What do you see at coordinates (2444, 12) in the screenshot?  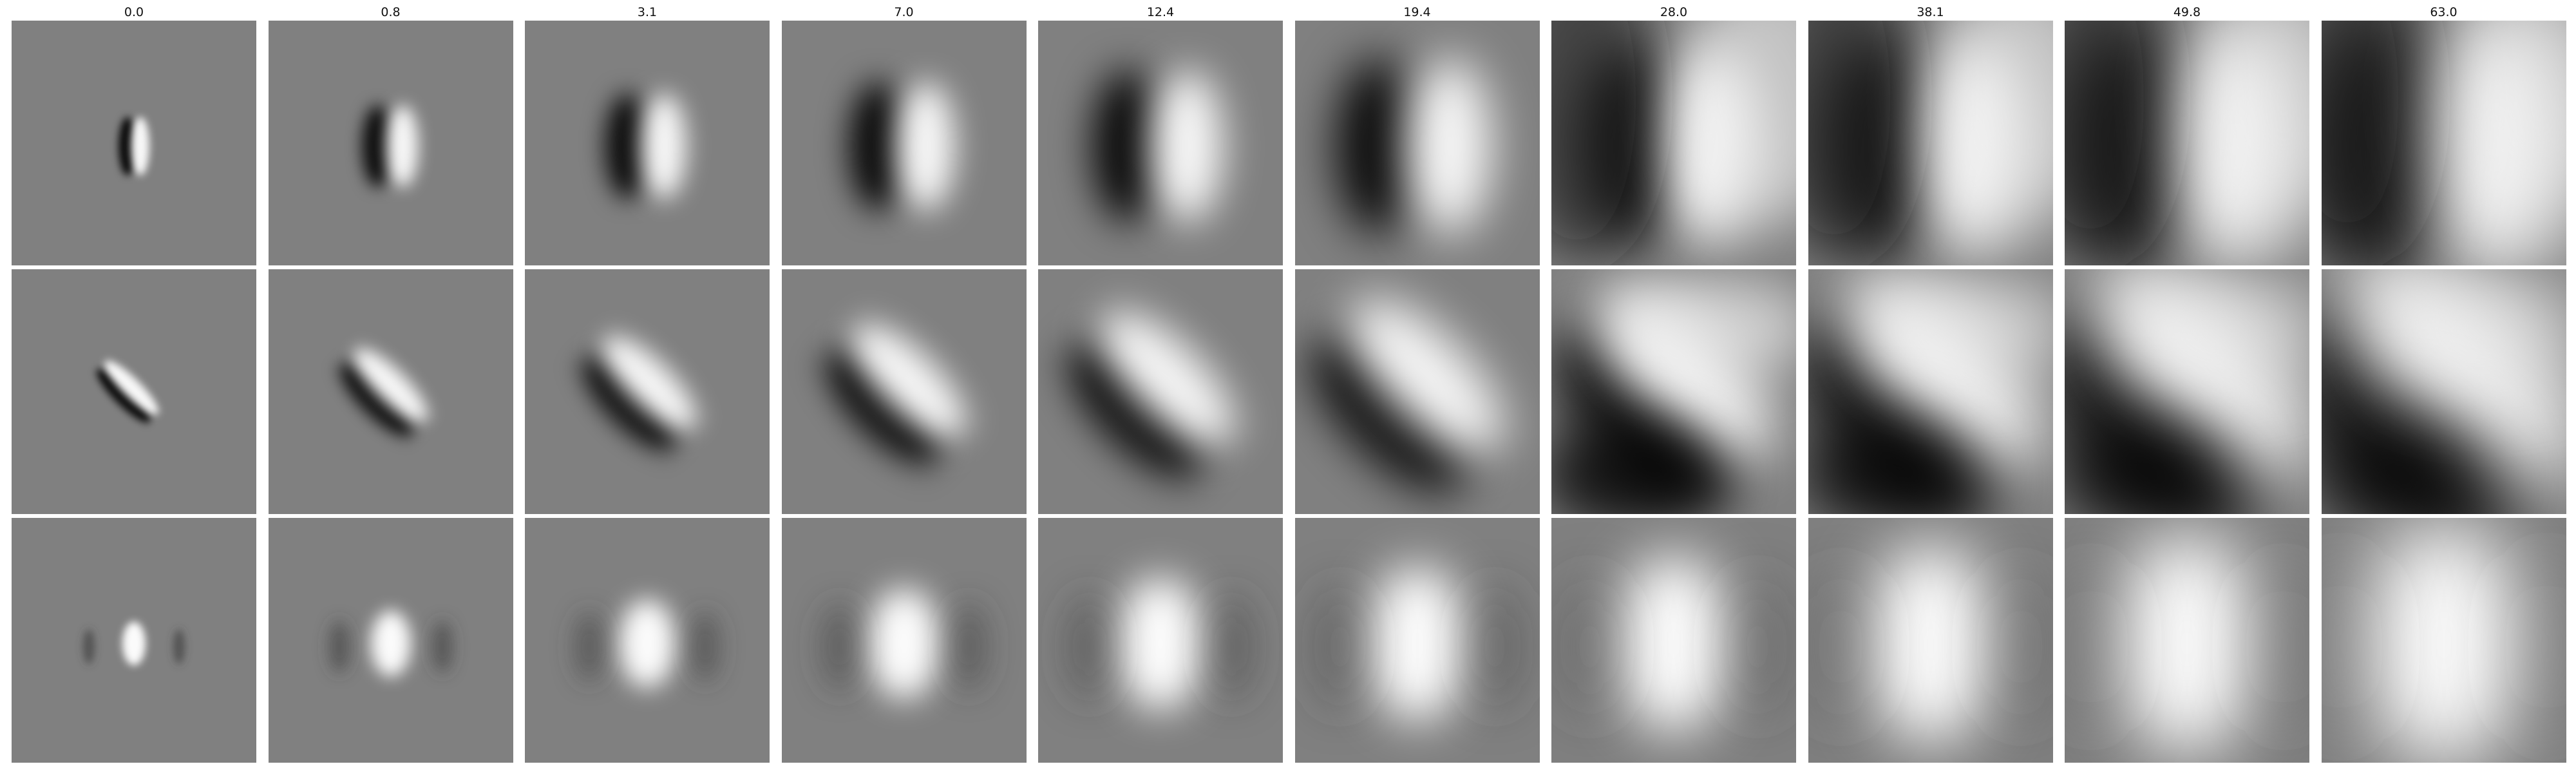 I see `column-label: 63.0` at bounding box center [2444, 12].